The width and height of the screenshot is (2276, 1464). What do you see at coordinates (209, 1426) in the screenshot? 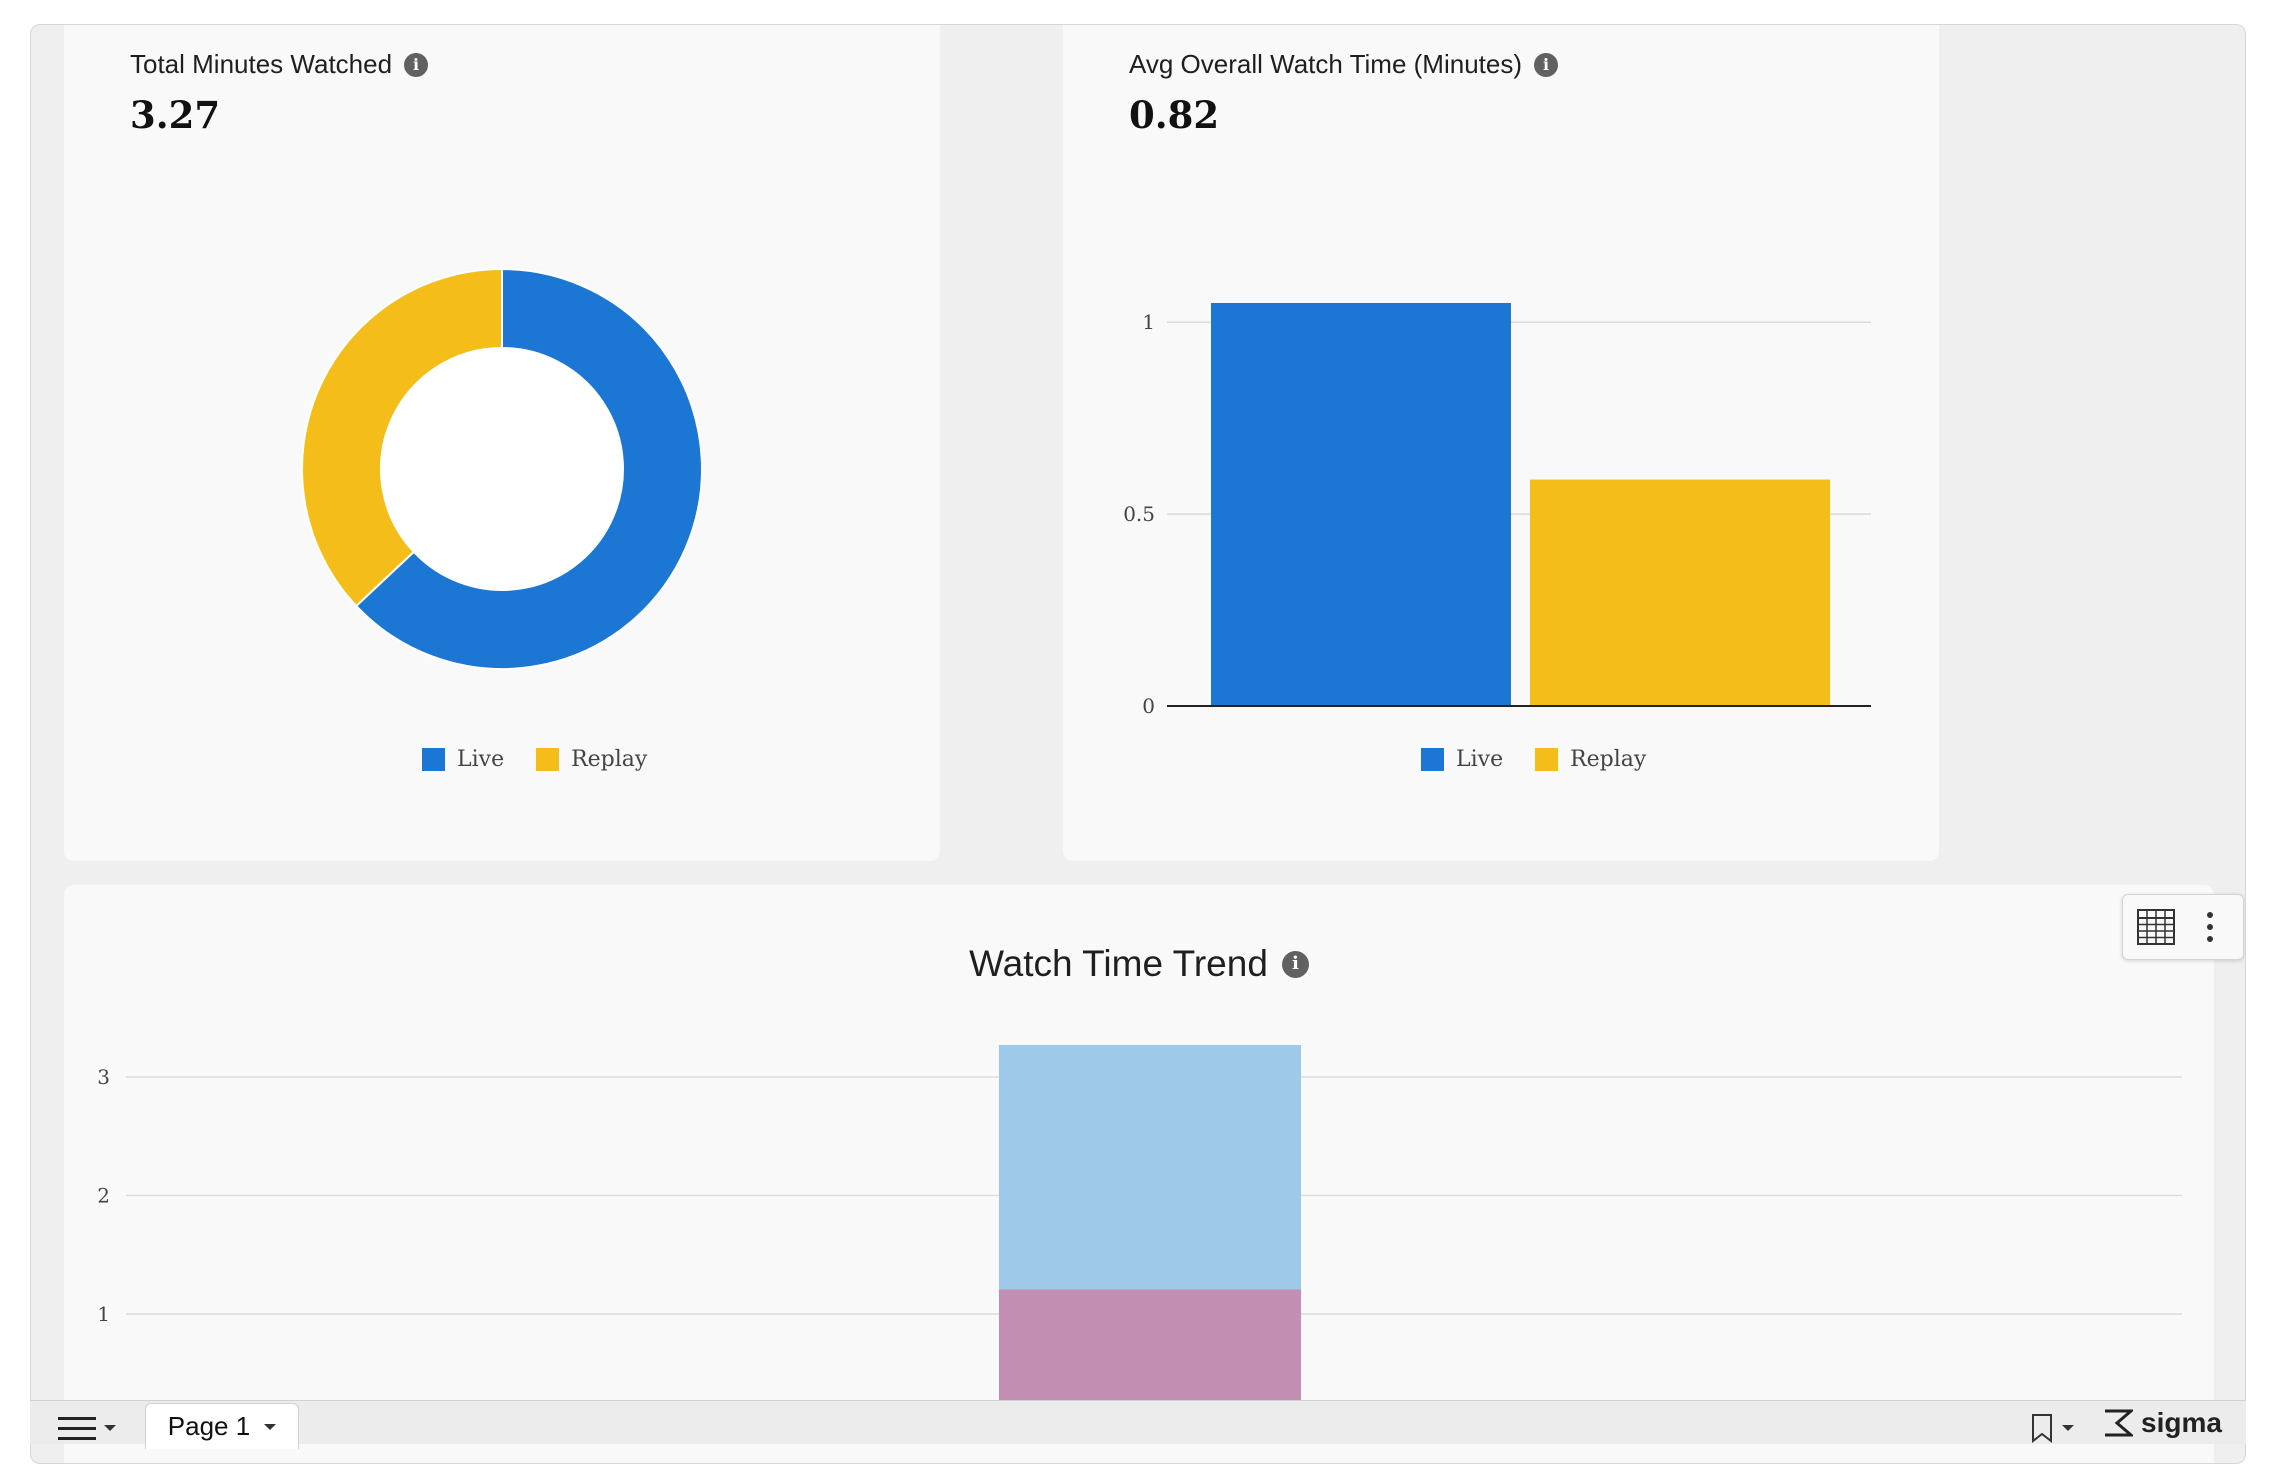
I see `page-tab-label: Page 1` at bounding box center [209, 1426].